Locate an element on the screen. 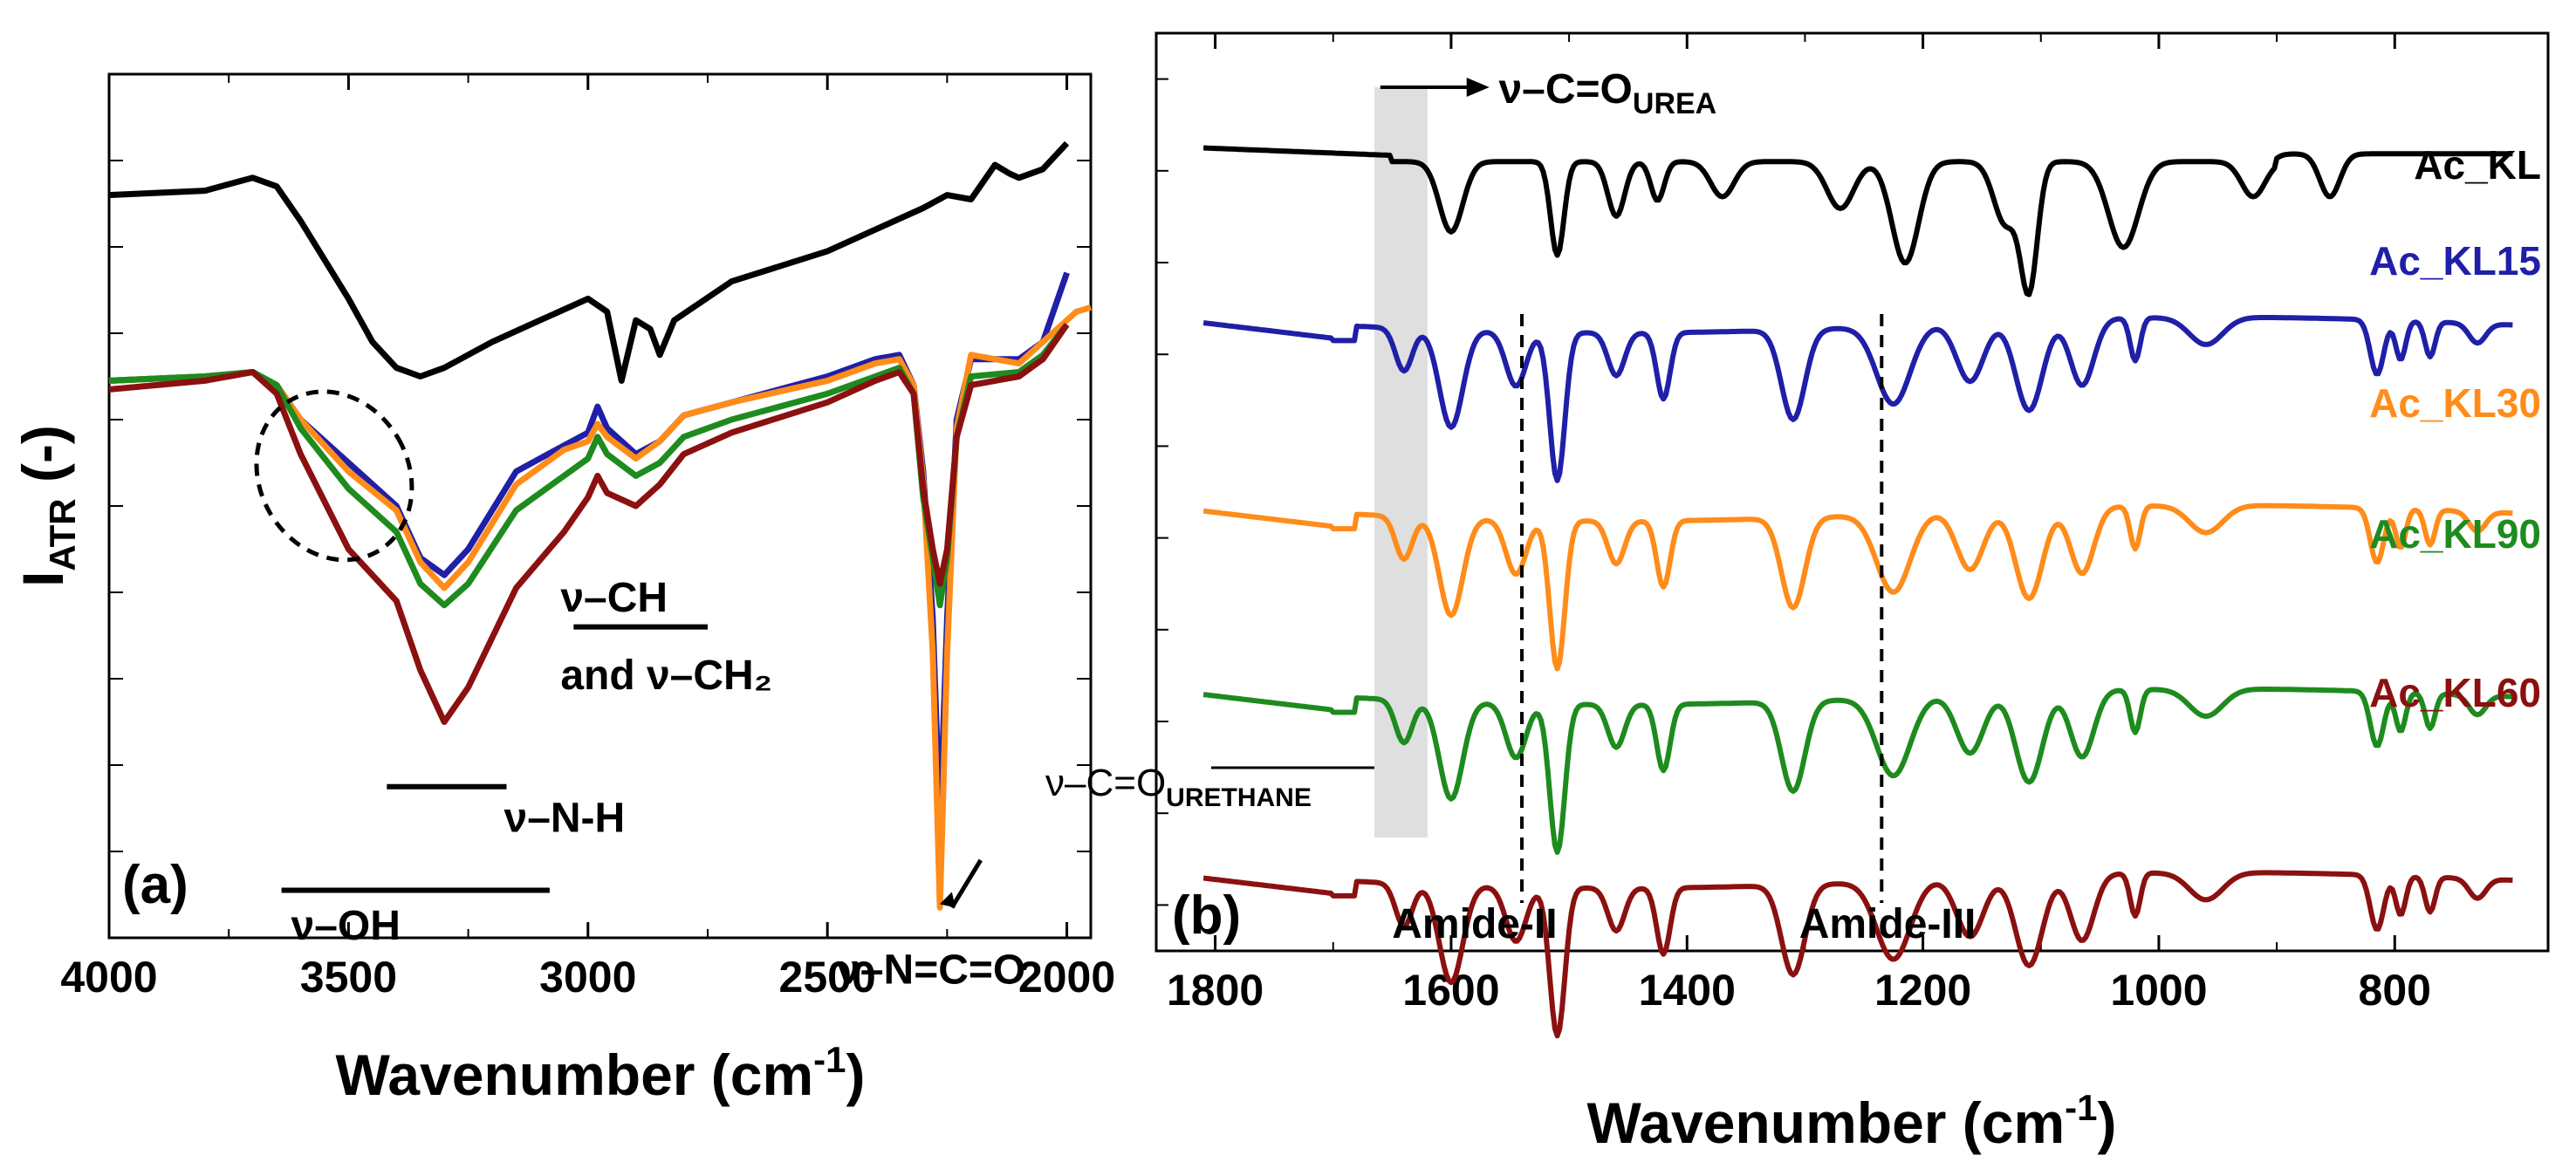 This screenshot has height=1169, width=2576. legend-label-Ac_KL: Ac_KL is located at coordinates (2477, 165).